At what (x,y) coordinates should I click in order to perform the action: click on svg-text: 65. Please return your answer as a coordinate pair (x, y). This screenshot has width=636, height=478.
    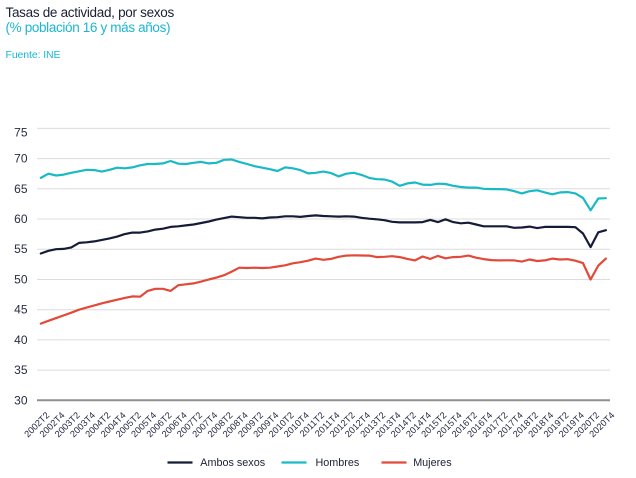
    Looking at the image, I should click on (21, 189).